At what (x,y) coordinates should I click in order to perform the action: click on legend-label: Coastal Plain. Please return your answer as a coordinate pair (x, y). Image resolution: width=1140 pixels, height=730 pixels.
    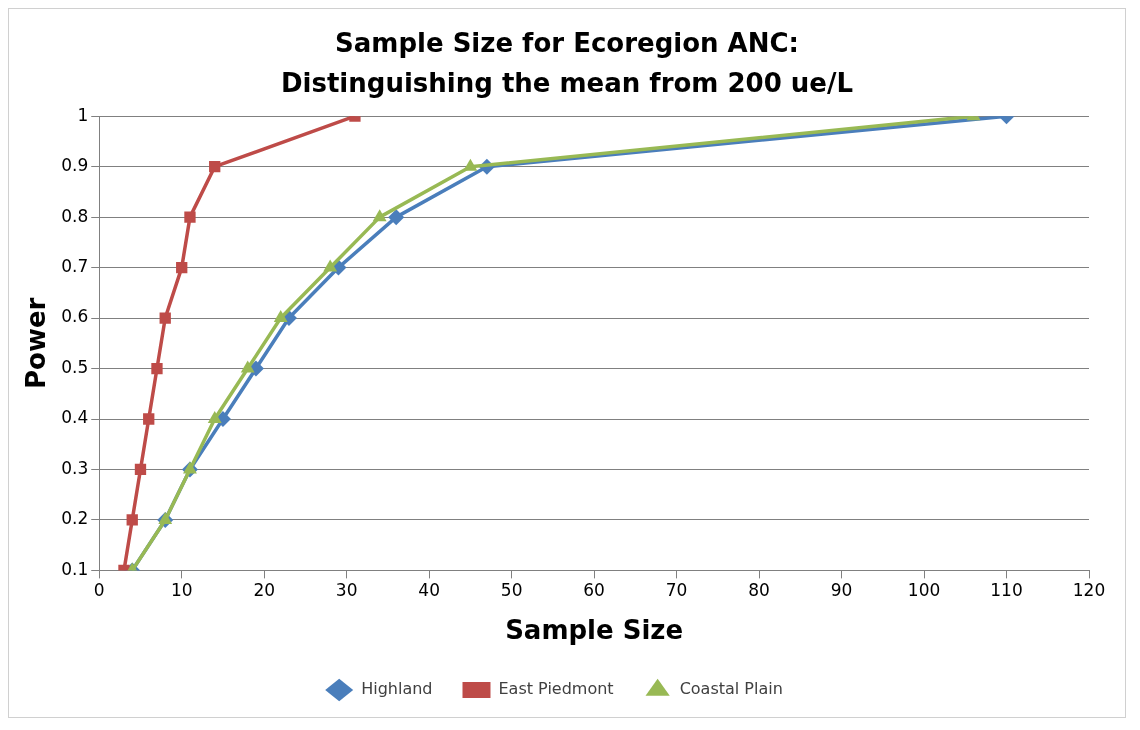
    Looking at the image, I should click on (731, 689).